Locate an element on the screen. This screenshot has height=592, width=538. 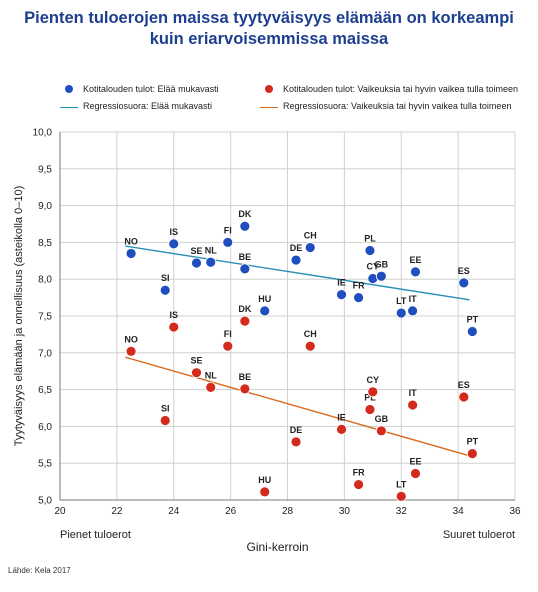
data-point-red-es is located at coordinates (464, 397).